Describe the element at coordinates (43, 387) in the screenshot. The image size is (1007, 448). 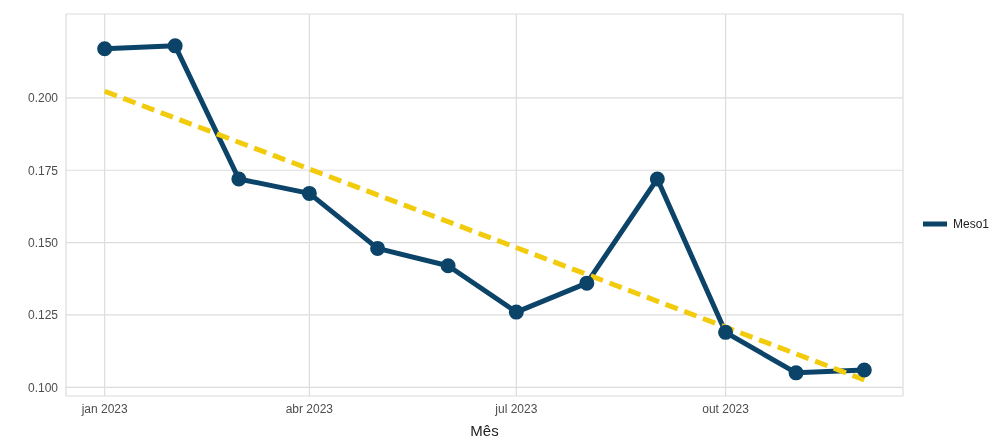
I see `y-tick-label: 0.100` at that location.